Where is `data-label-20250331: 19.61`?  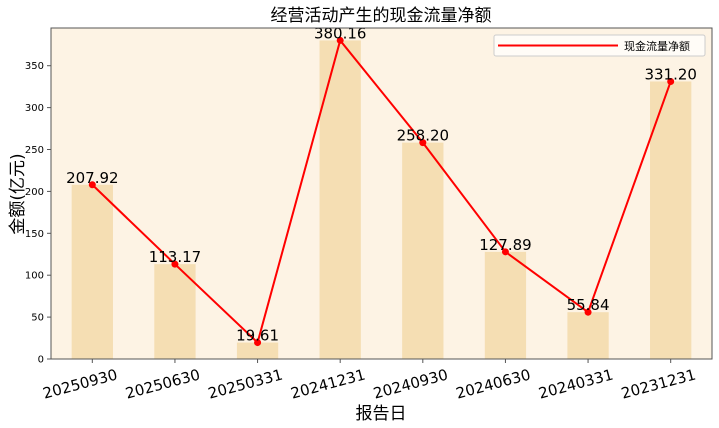
data-label-20250331: 19.61 is located at coordinates (257, 336).